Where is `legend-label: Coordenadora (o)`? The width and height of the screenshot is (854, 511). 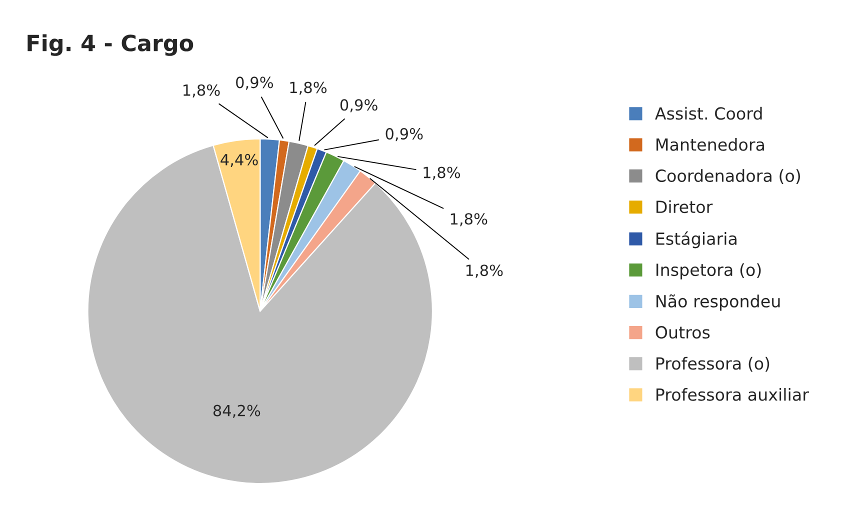 legend-label: Coordenadora (o) is located at coordinates (728, 176).